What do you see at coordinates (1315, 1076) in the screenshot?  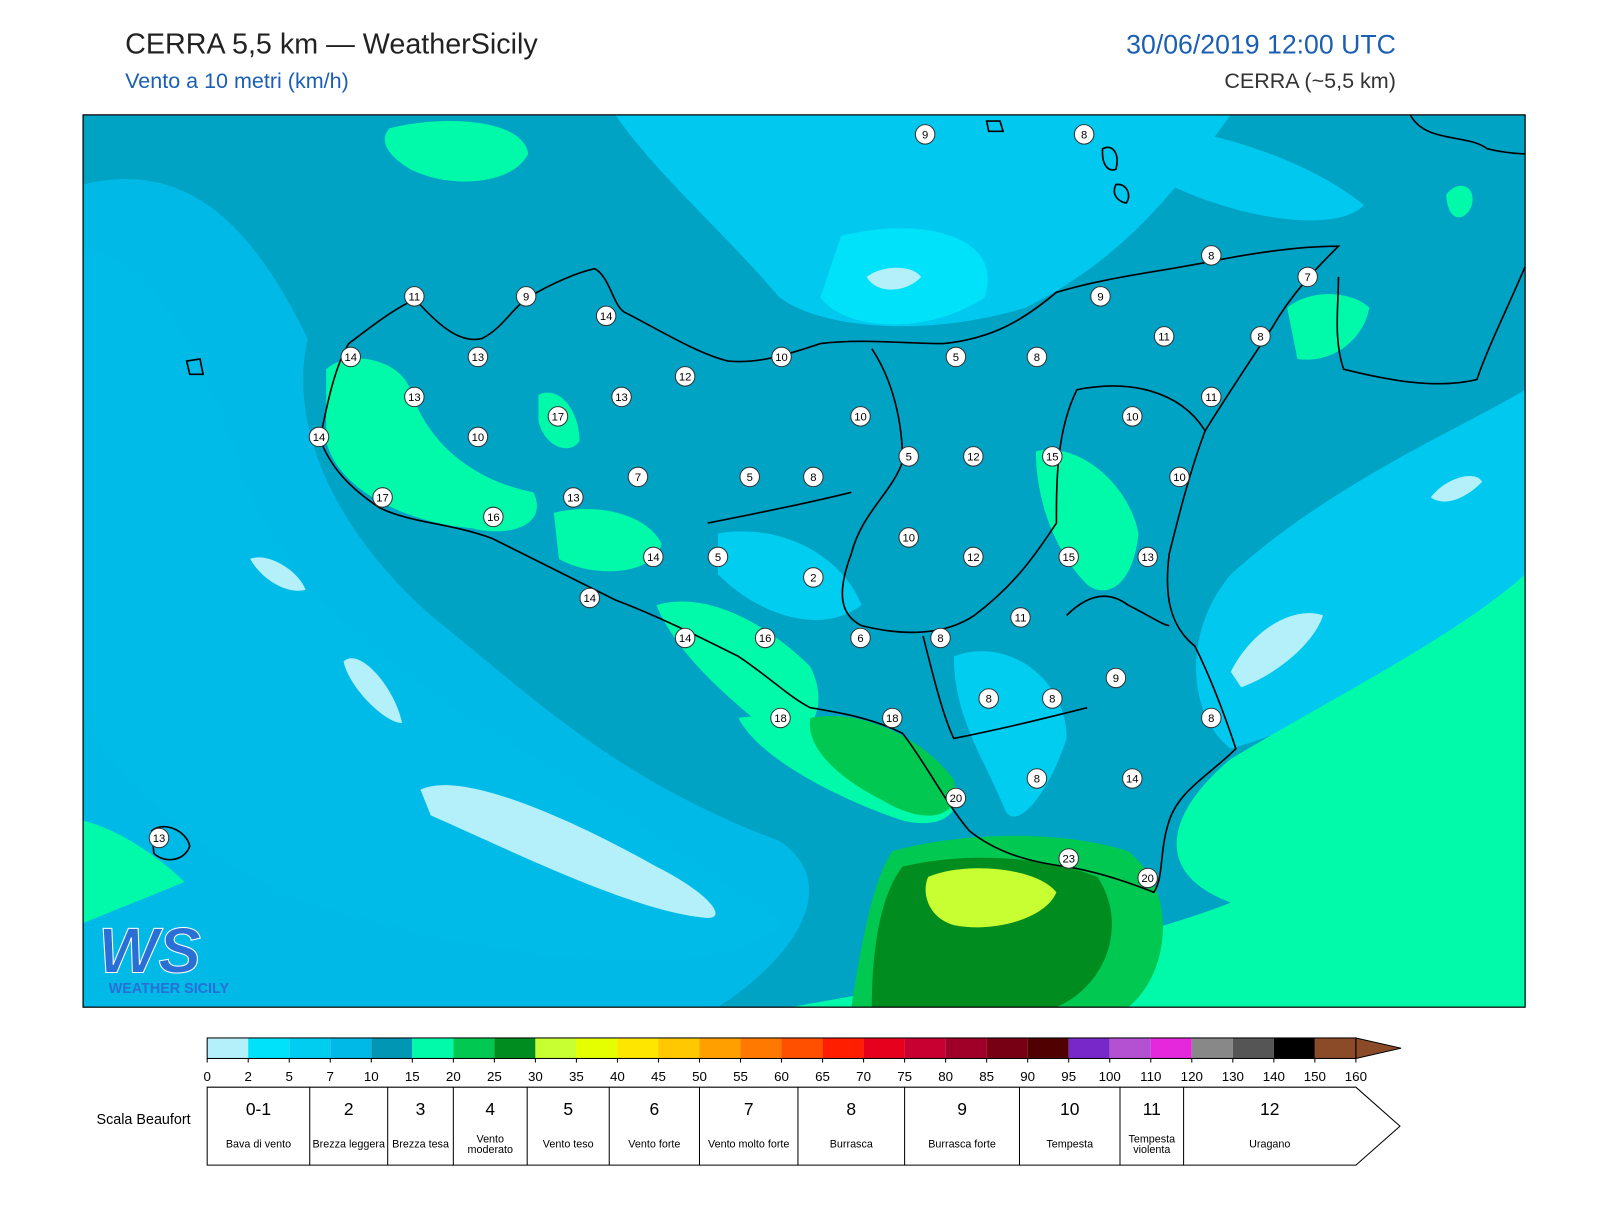 I see `colorbar-tick-label: 150` at bounding box center [1315, 1076].